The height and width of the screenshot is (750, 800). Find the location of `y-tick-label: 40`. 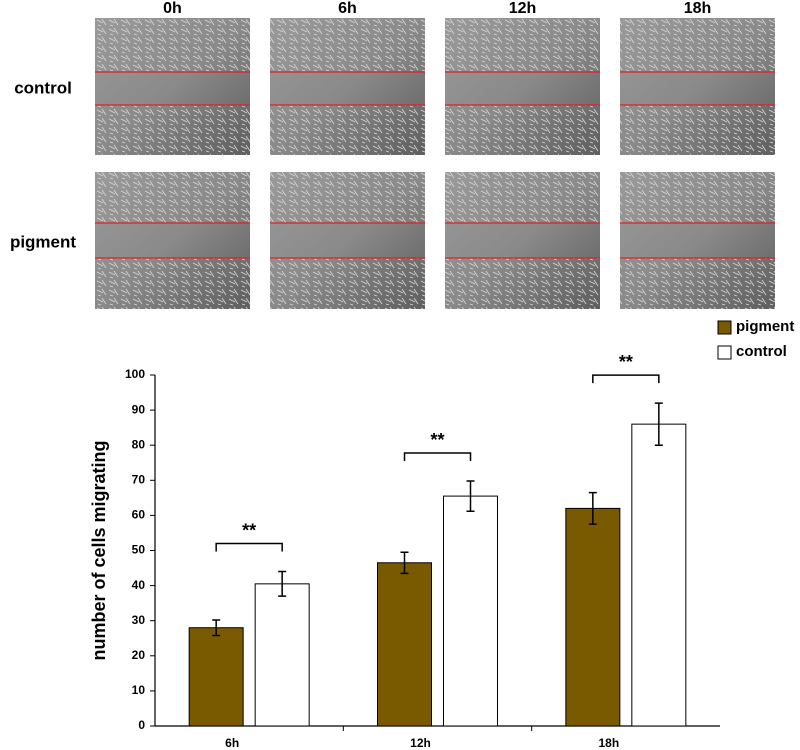

y-tick-label: 40 is located at coordinates (139, 585).